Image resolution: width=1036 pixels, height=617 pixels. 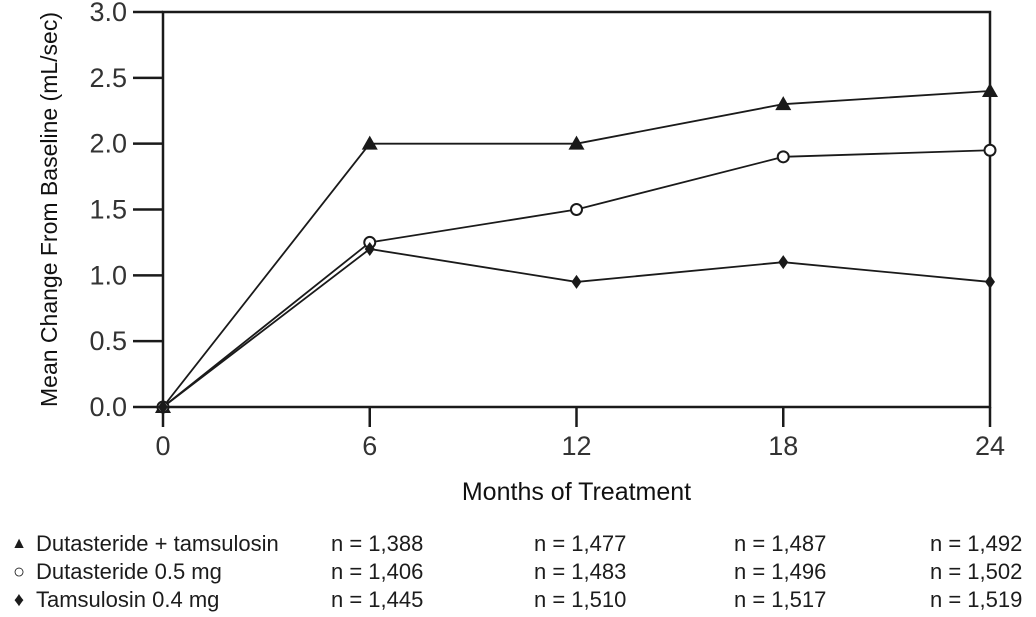 What do you see at coordinates (576, 492) in the screenshot?
I see `x-axis-title: Months of Treatment` at bounding box center [576, 492].